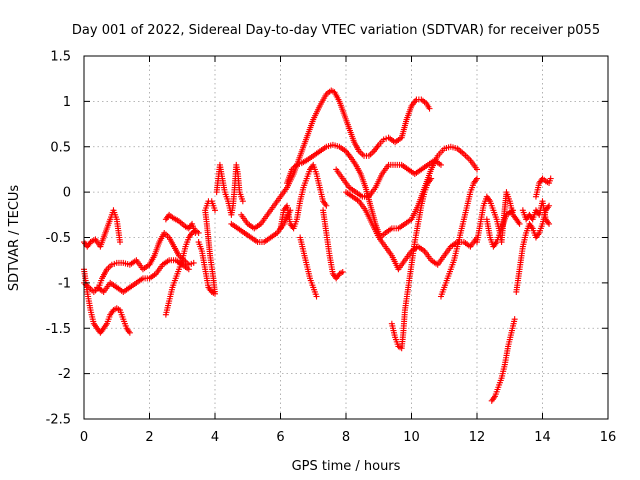 The height and width of the screenshot is (480, 640). I want to click on data-series-track-f, so click(180, 223).